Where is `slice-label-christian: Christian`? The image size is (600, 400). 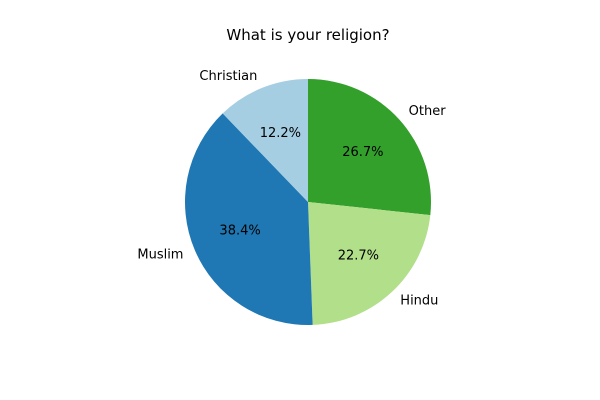 slice-label-christian: Christian is located at coordinates (228, 76).